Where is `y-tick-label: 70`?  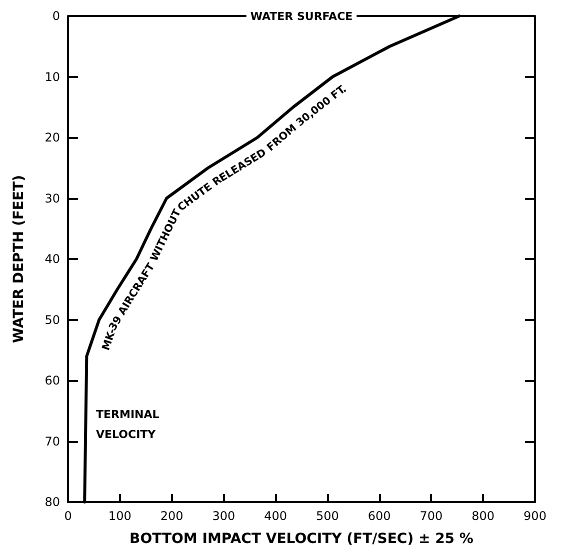 y-tick-label: 70 is located at coordinates (52, 441).